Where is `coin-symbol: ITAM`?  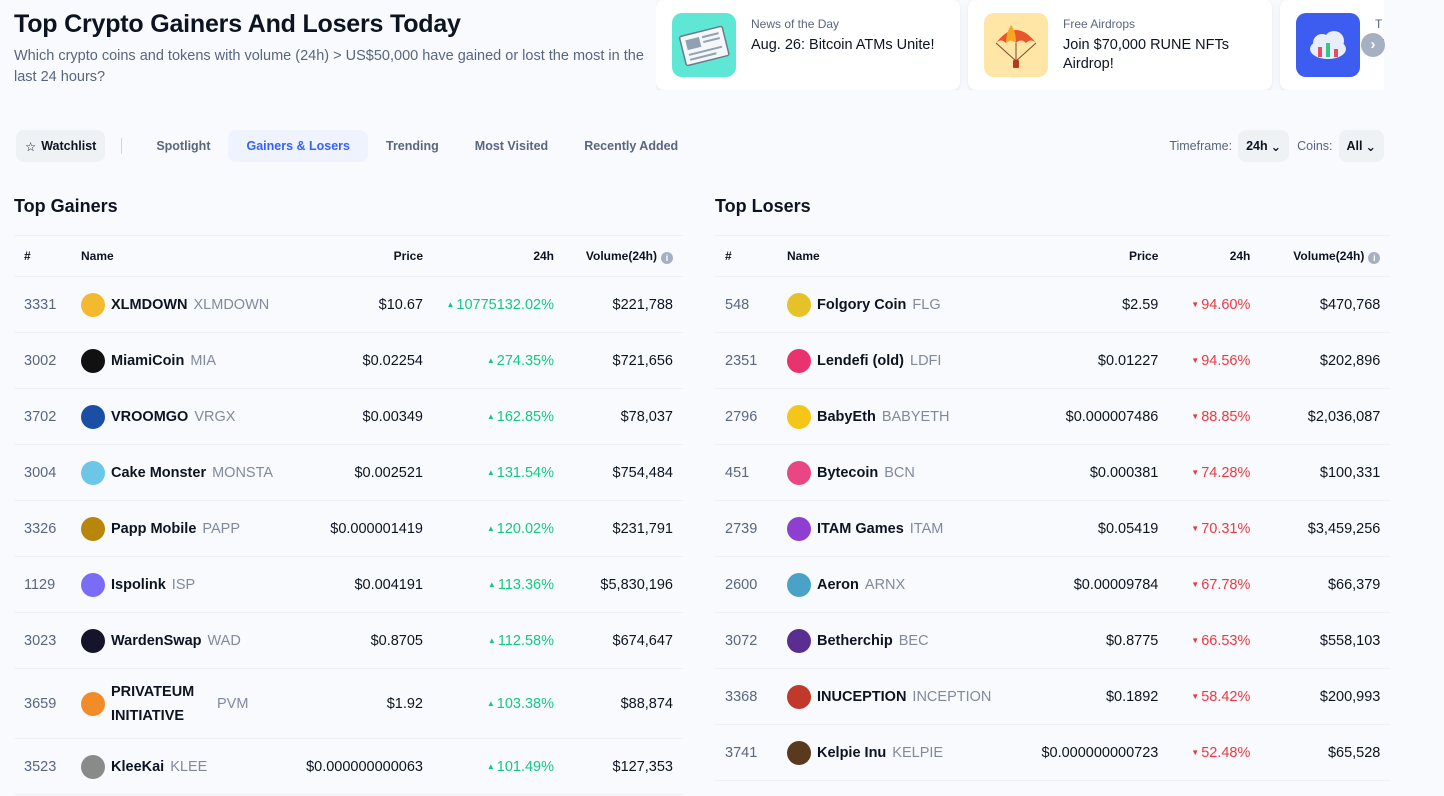
coin-symbol: ITAM is located at coordinates (926, 528).